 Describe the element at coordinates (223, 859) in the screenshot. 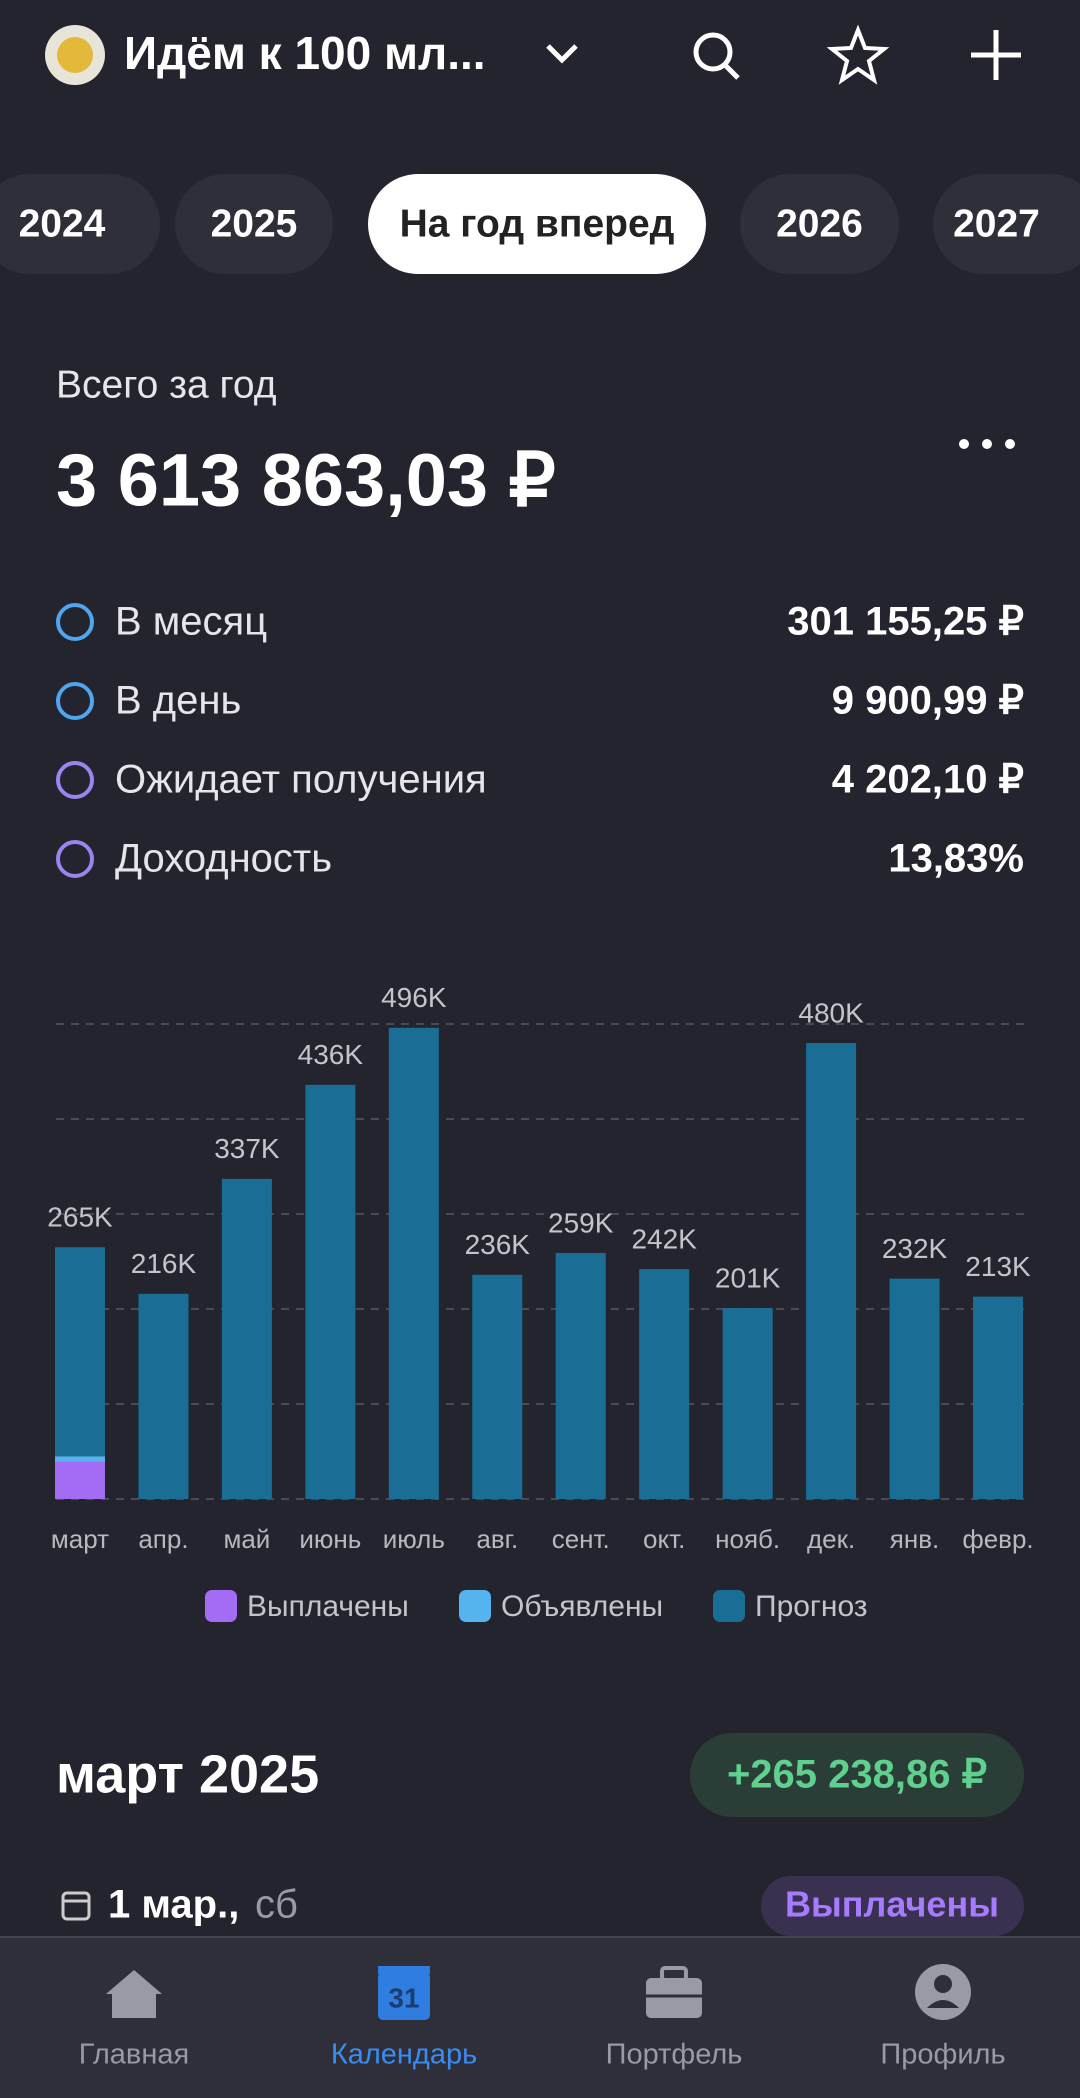

I see `stat-label: Доходность` at that location.